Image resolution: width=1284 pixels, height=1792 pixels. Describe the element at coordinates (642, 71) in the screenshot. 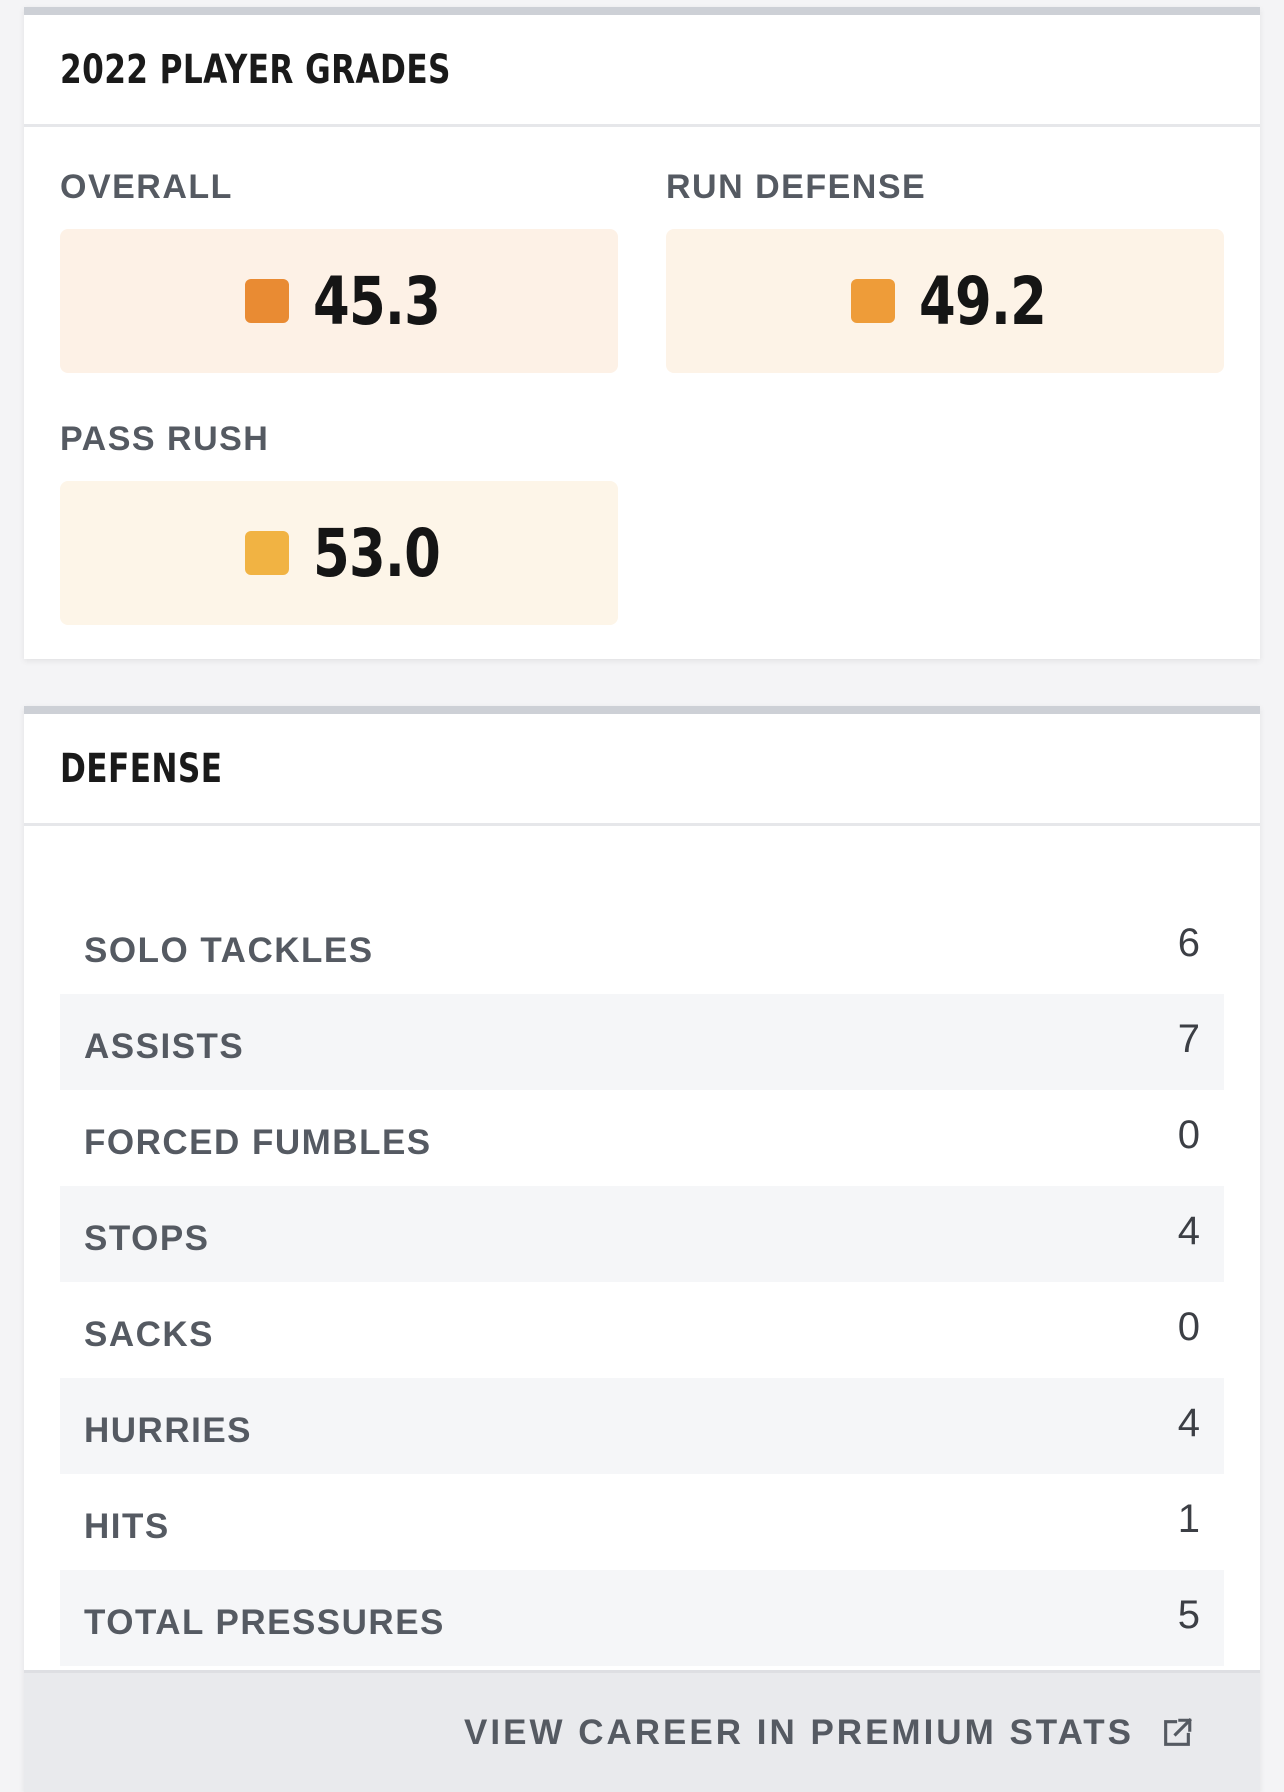

I see `player-grades-header: 2022 PLAYER GRADES` at that location.